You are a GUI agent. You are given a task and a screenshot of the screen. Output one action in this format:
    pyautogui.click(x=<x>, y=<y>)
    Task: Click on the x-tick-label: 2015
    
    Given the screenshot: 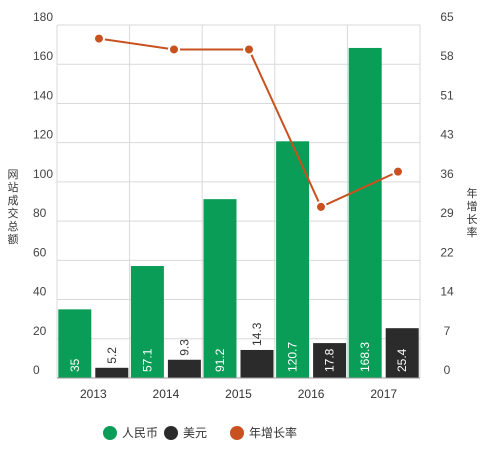 What is the action you would take?
    pyautogui.click(x=238, y=394)
    